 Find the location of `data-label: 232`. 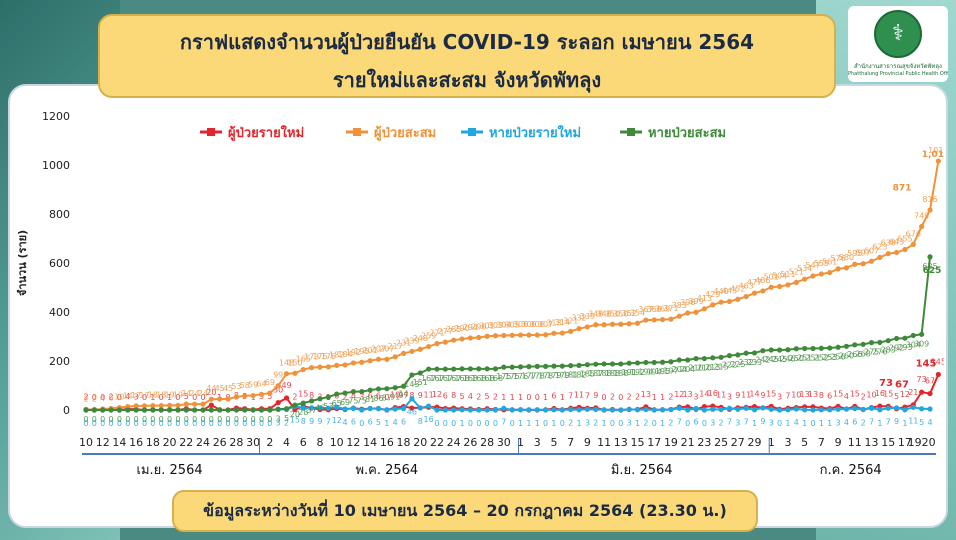

data-label: 232 is located at coordinates (746, 362).